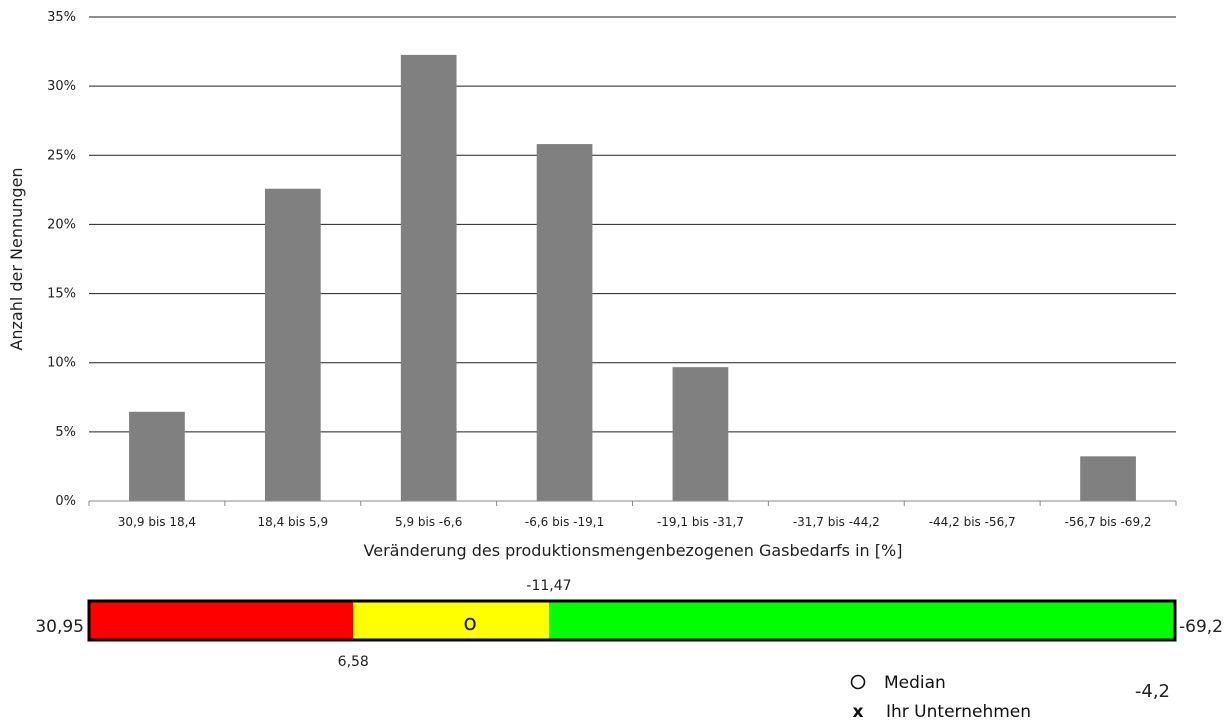 The image size is (1227, 725). What do you see at coordinates (59, 627) in the screenshot?
I see `range-min-label: 30,95` at bounding box center [59, 627].